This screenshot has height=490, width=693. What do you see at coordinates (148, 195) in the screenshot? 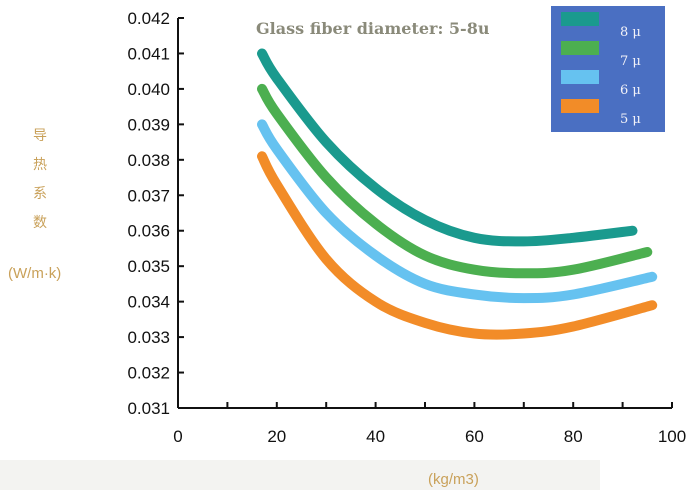
I see `y-tick-label: 0.037` at bounding box center [148, 195].